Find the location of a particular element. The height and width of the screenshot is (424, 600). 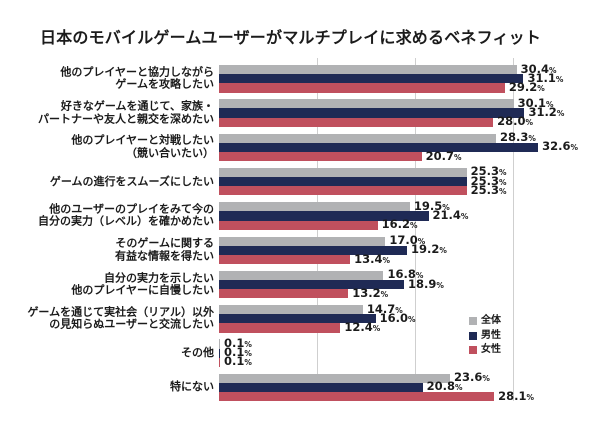

legend: 全体 男性 女性 is located at coordinates (485, 338).